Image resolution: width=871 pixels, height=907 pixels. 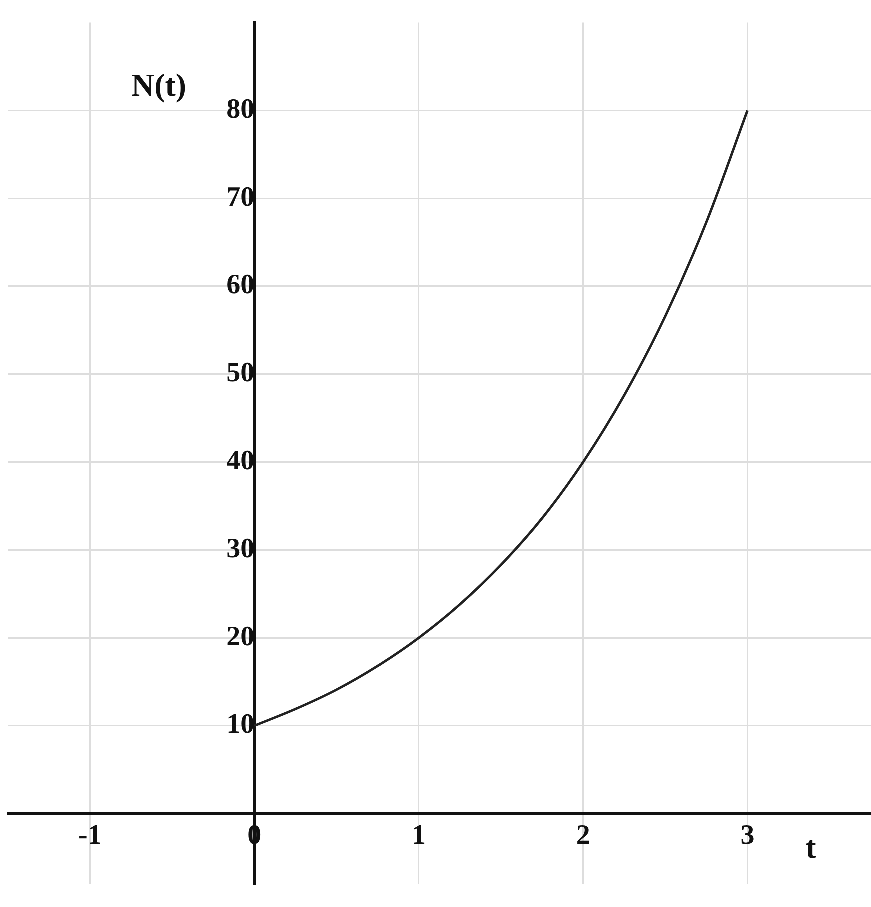 What do you see at coordinates (240, 285) in the screenshot?
I see `y-tick-label: 60` at bounding box center [240, 285].